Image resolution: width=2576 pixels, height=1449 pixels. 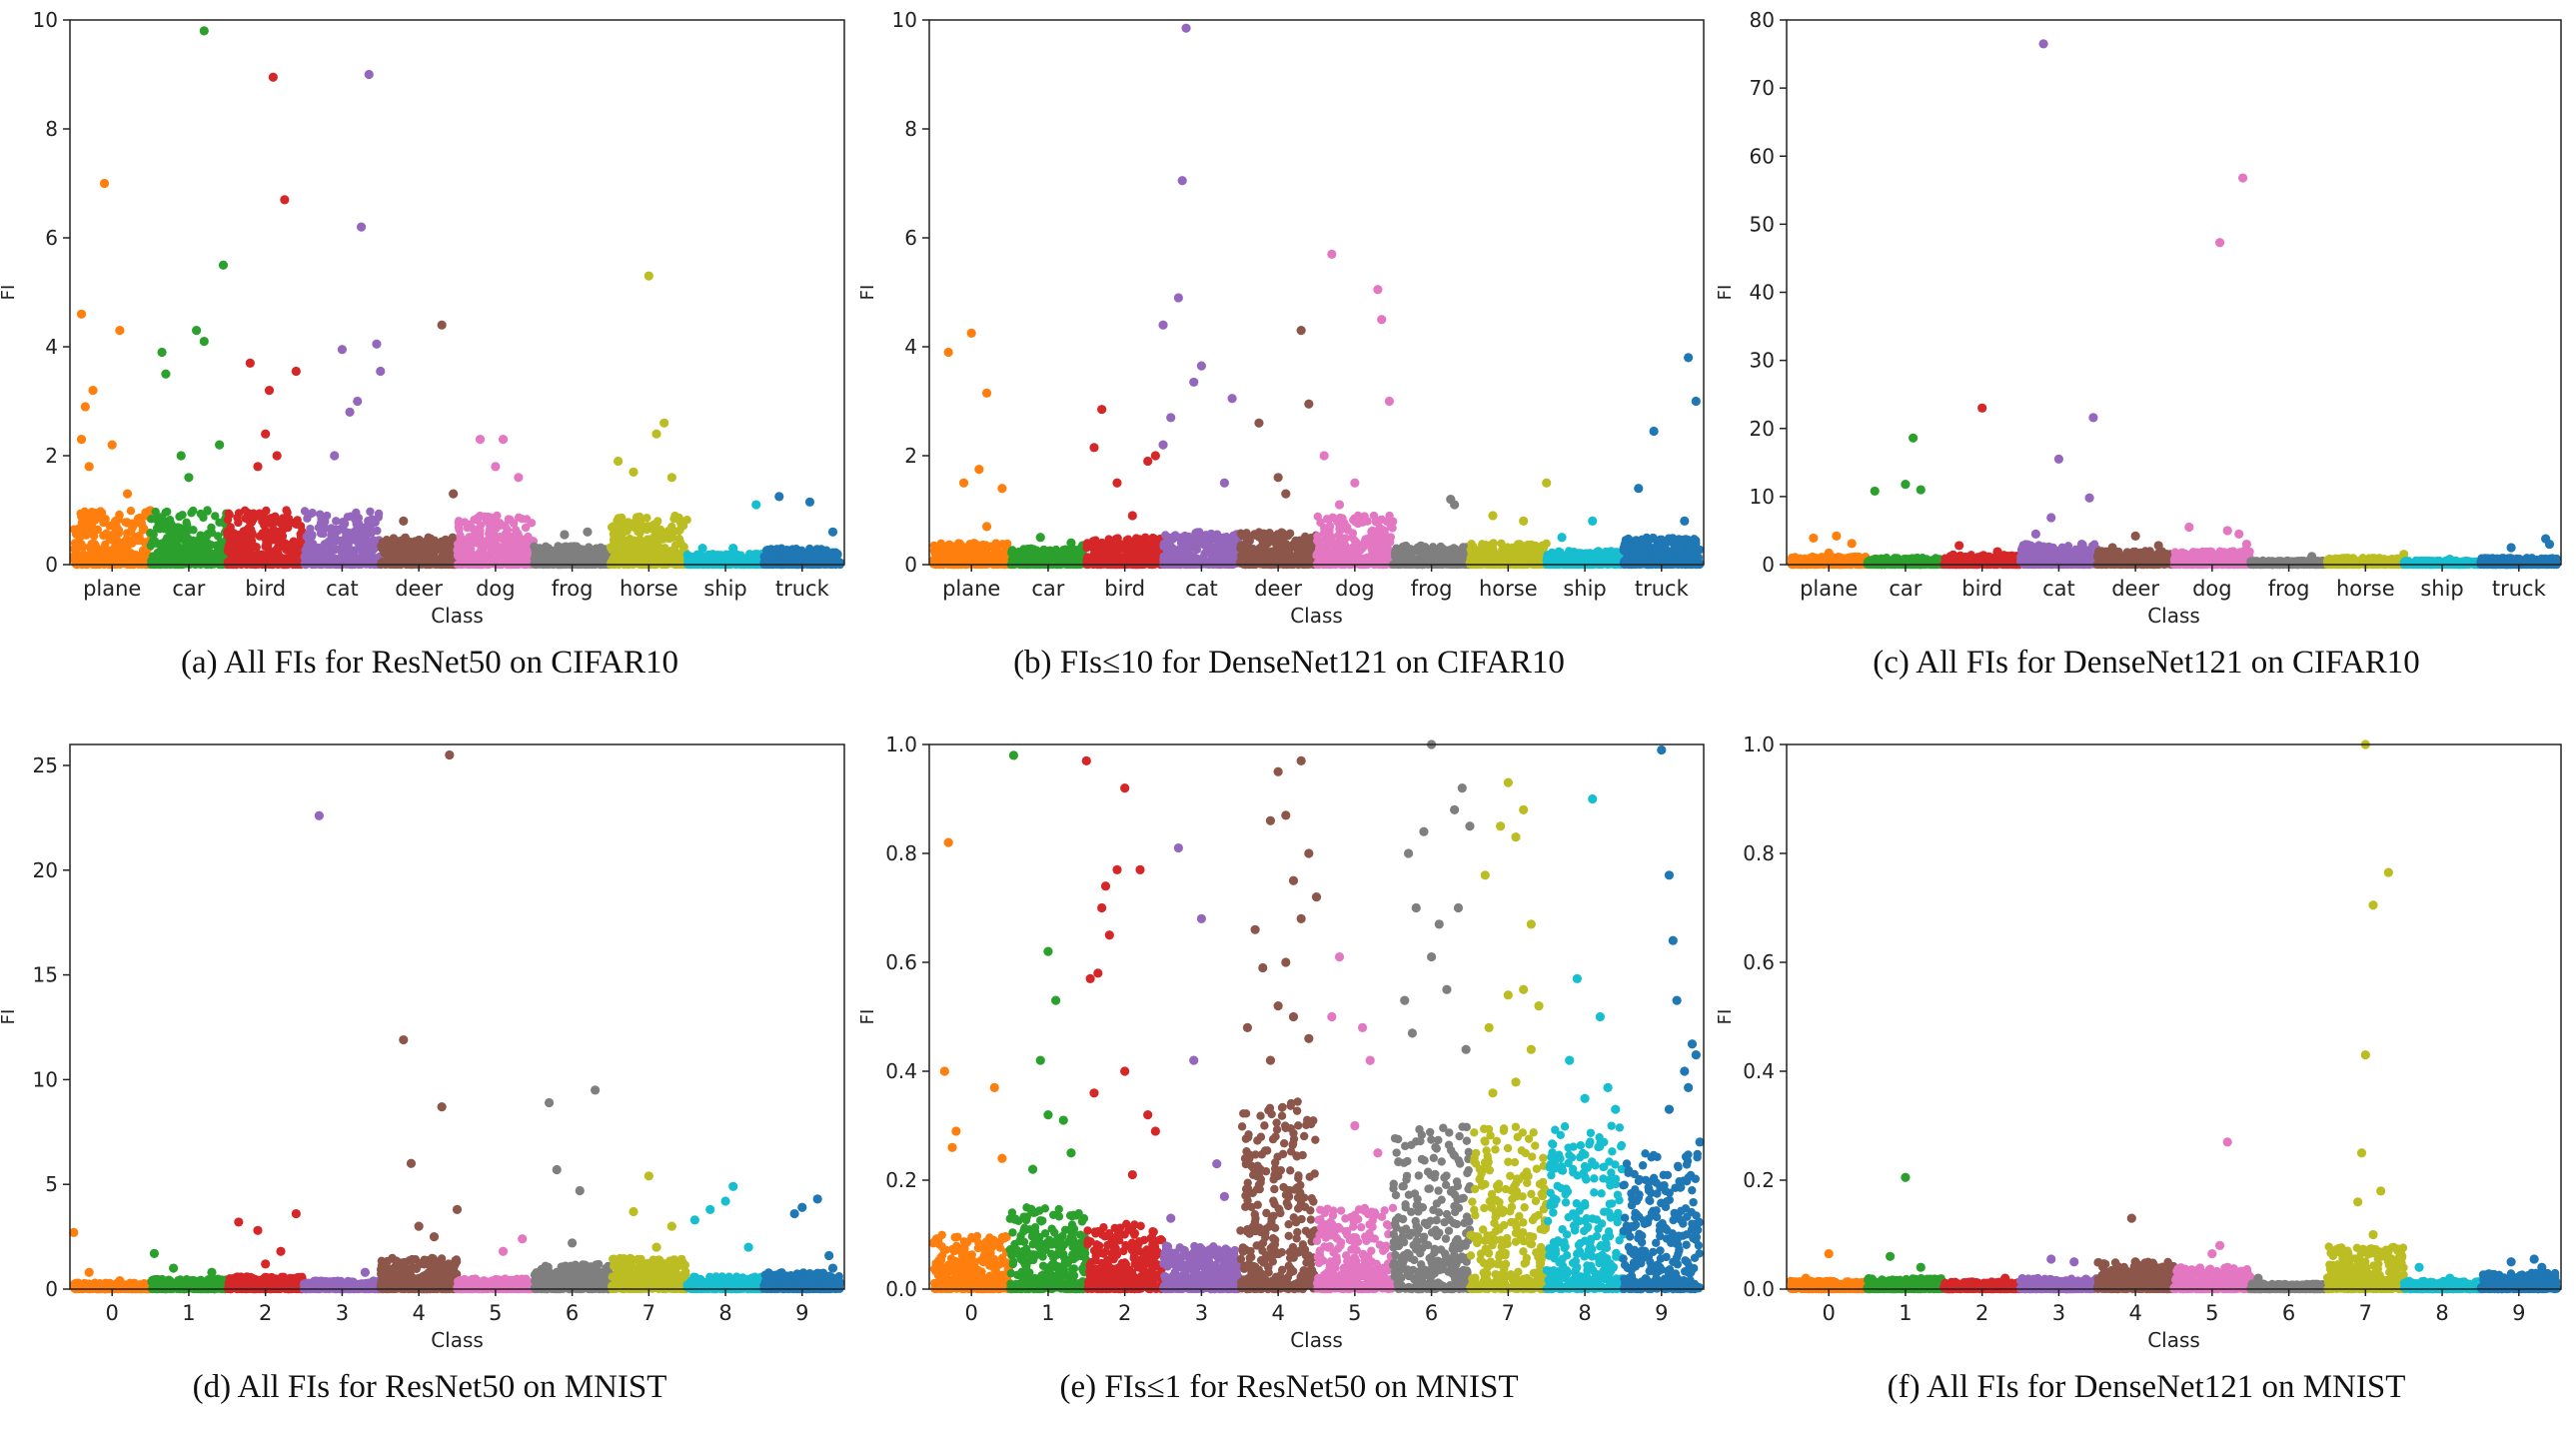 I want to click on series-a-cat, so click(x=343, y=319).